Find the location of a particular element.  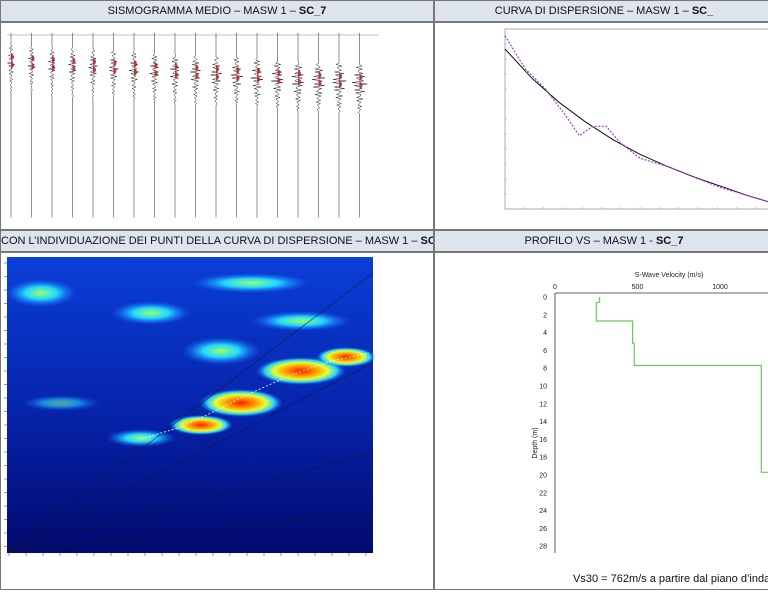

vs-x-tick-label: 1000 is located at coordinates (720, 287).